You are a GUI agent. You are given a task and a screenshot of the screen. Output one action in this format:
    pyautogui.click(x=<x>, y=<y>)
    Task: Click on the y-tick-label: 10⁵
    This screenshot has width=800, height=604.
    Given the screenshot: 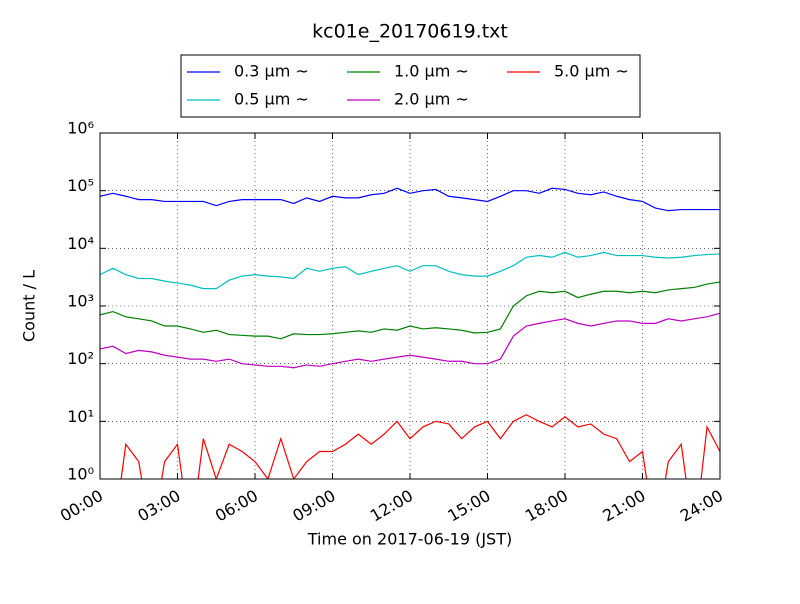 What is the action you would take?
    pyautogui.click(x=80, y=185)
    